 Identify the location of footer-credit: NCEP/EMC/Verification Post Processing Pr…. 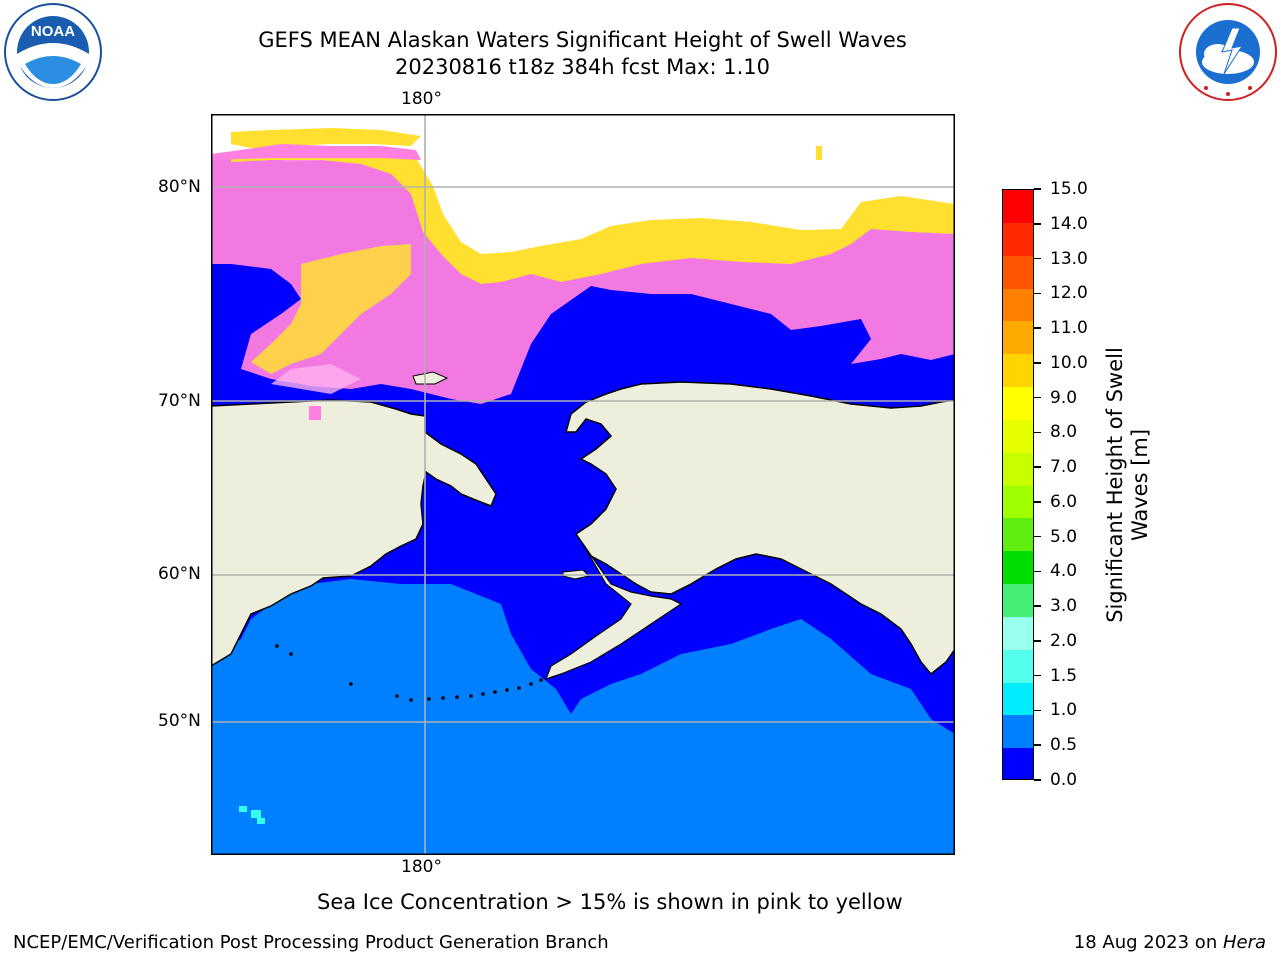
(311, 942).